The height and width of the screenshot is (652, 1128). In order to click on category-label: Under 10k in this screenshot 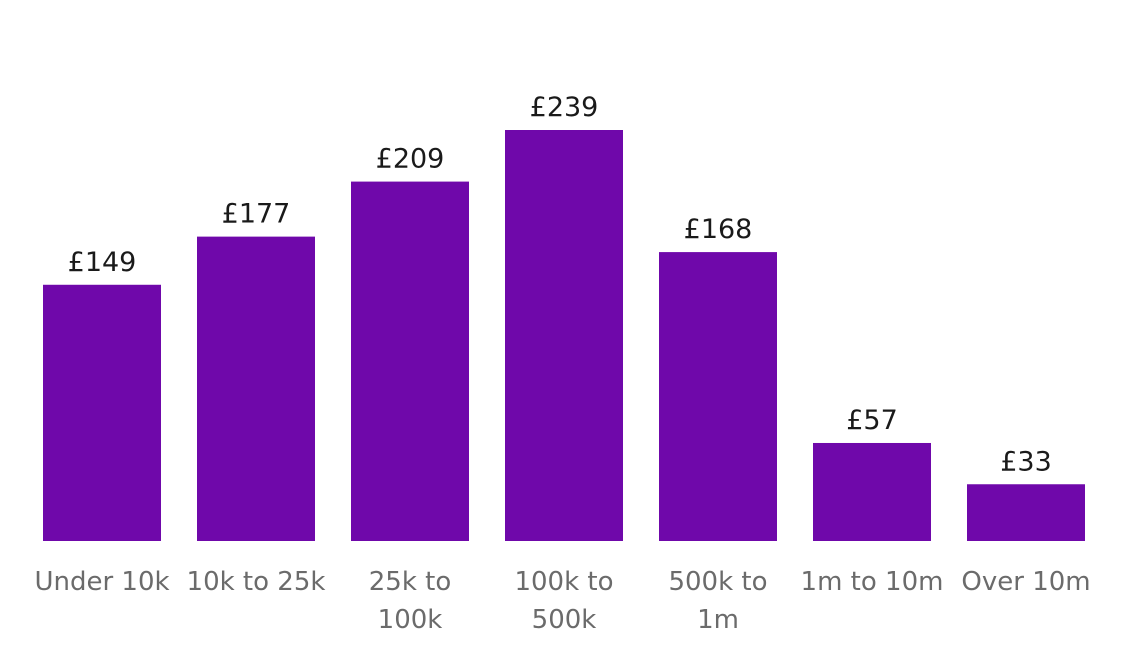, I will do `click(101, 582)`.